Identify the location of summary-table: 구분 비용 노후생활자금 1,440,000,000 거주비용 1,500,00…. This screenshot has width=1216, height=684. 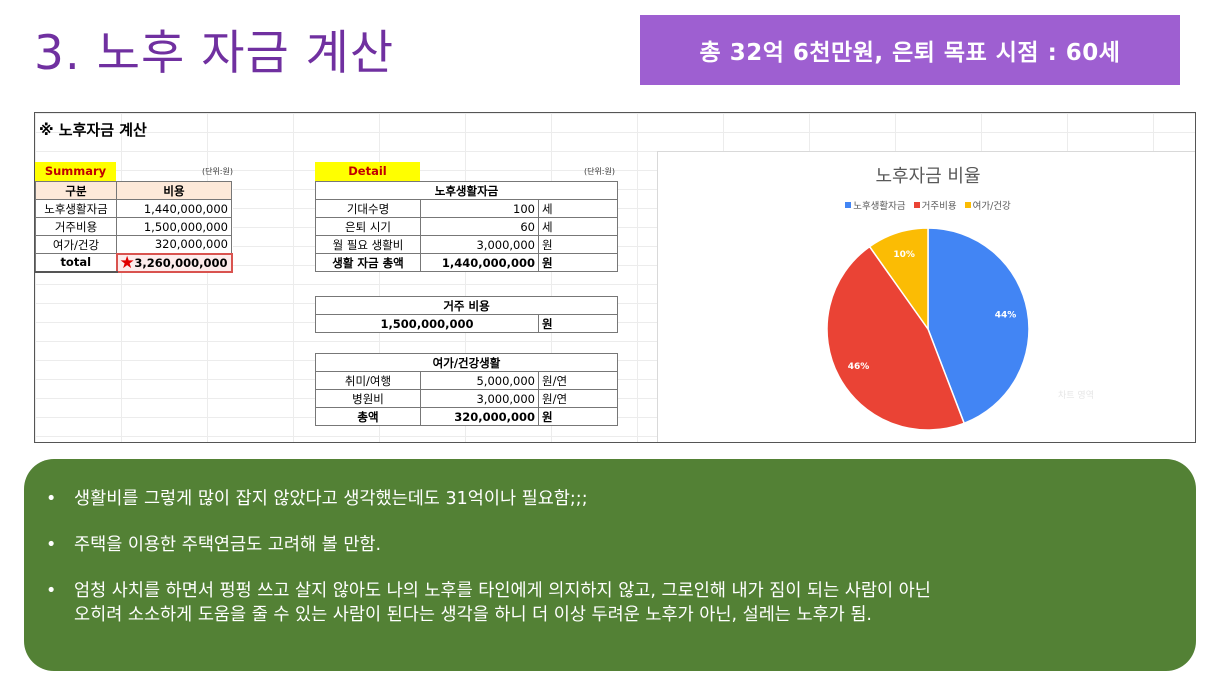
(134, 227).